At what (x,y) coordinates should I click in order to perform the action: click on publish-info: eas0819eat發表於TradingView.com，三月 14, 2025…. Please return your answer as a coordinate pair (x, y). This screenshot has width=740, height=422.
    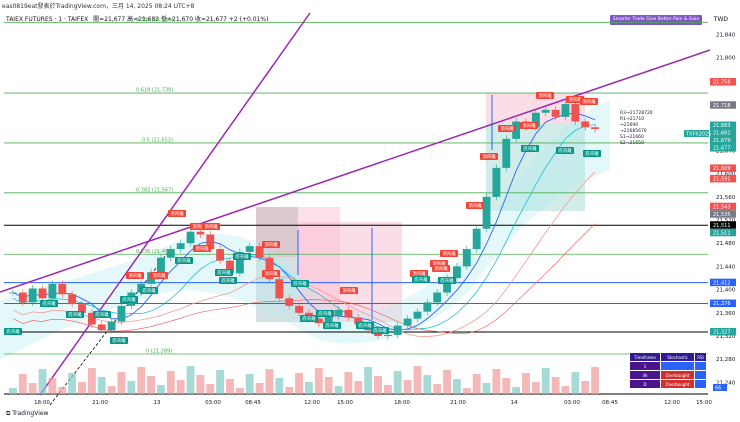
    Looking at the image, I should click on (98, 6).